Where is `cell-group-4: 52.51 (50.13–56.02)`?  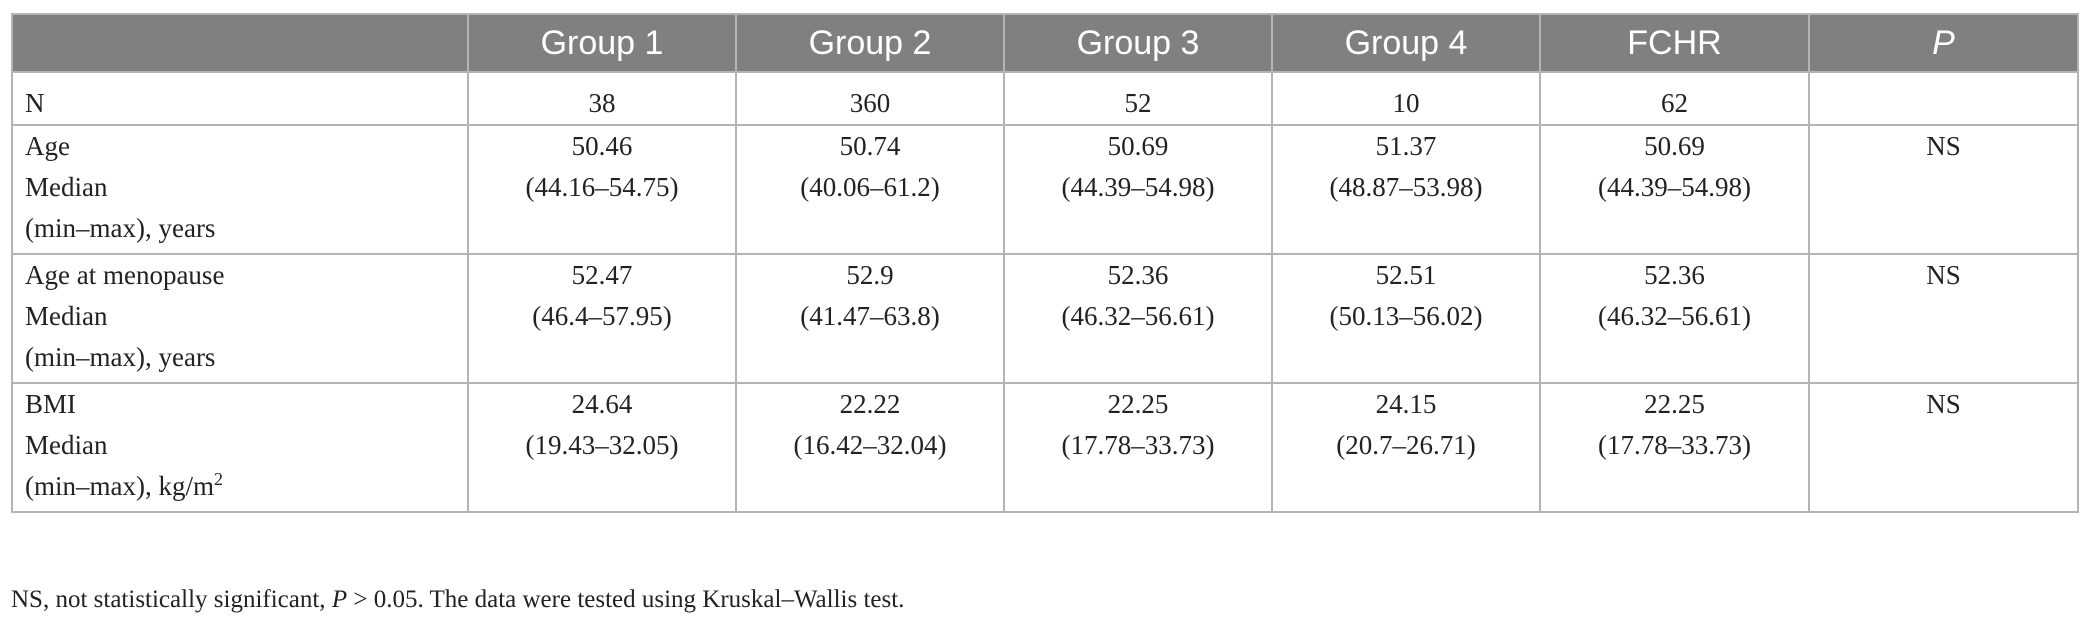 cell-group-4: 52.51 (50.13–56.02) is located at coordinates (1406, 318).